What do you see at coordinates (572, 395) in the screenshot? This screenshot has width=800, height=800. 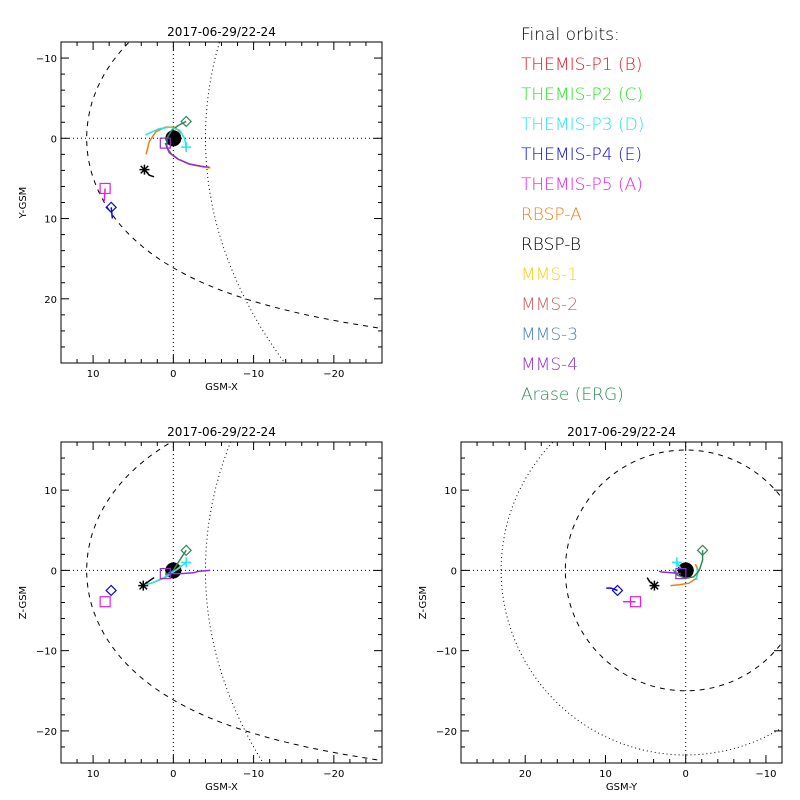 I see `legend-item: Arase (ERG)` at bounding box center [572, 395].